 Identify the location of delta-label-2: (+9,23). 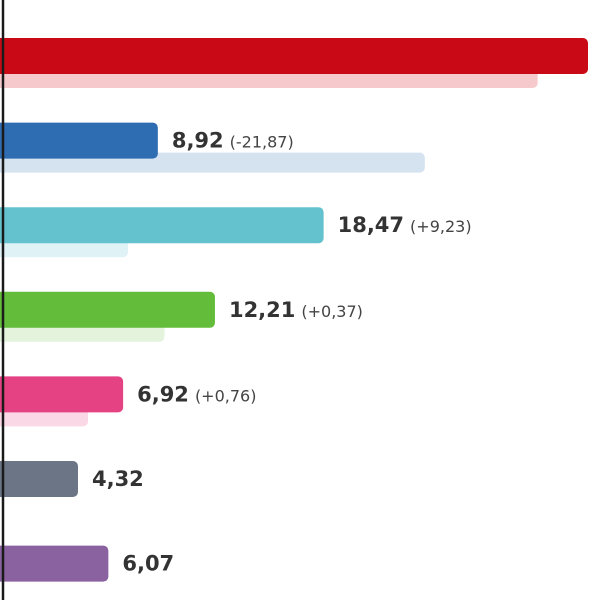
(441, 226).